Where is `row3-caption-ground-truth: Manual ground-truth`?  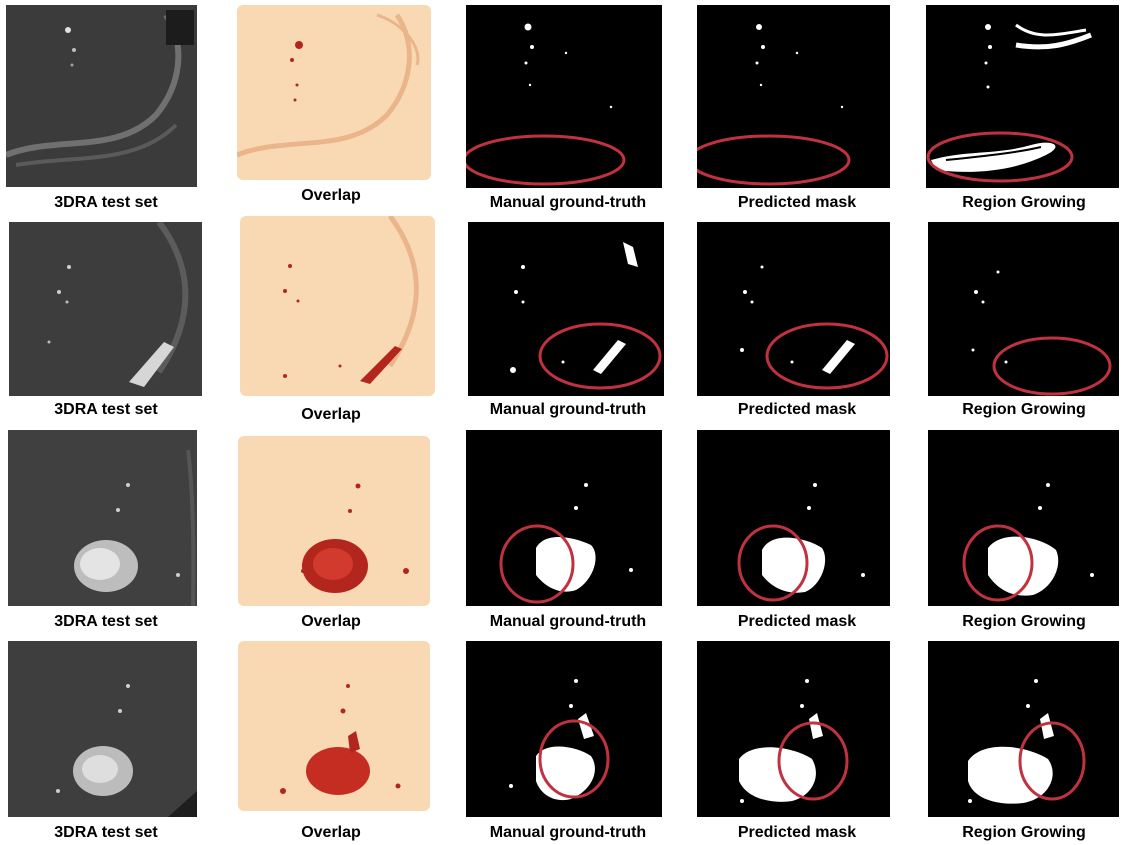 row3-caption-ground-truth: Manual ground-truth is located at coordinates (568, 621).